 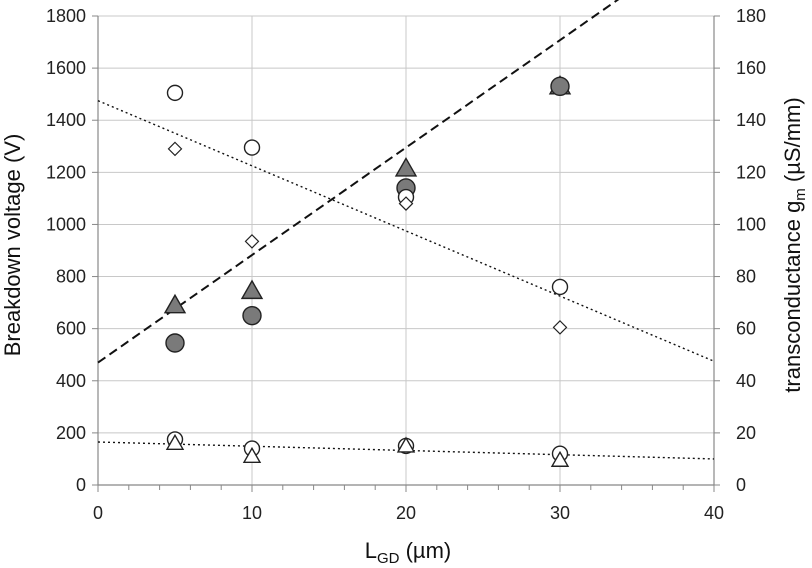 What do you see at coordinates (751, 120) in the screenshot?
I see `y-right-tick-label: 140` at bounding box center [751, 120].